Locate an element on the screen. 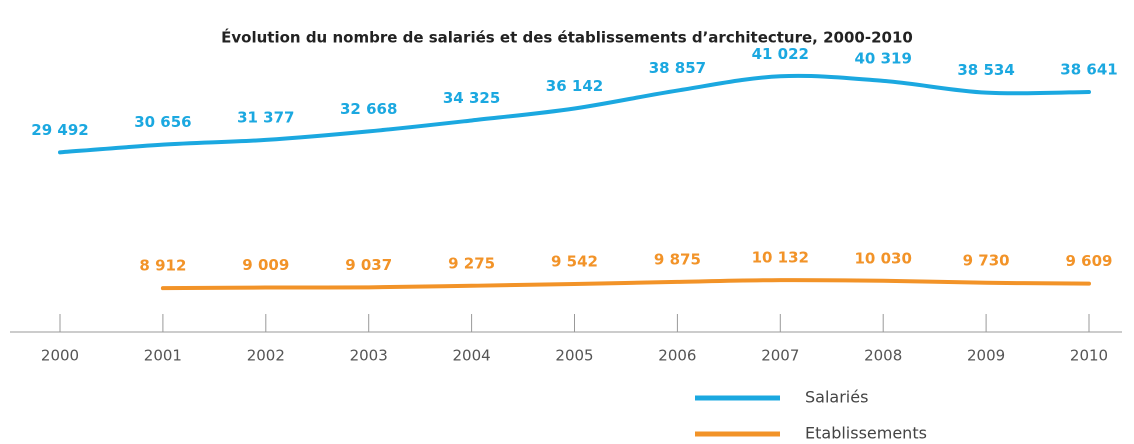  x-tick-label: 2009 is located at coordinates (986, 356).